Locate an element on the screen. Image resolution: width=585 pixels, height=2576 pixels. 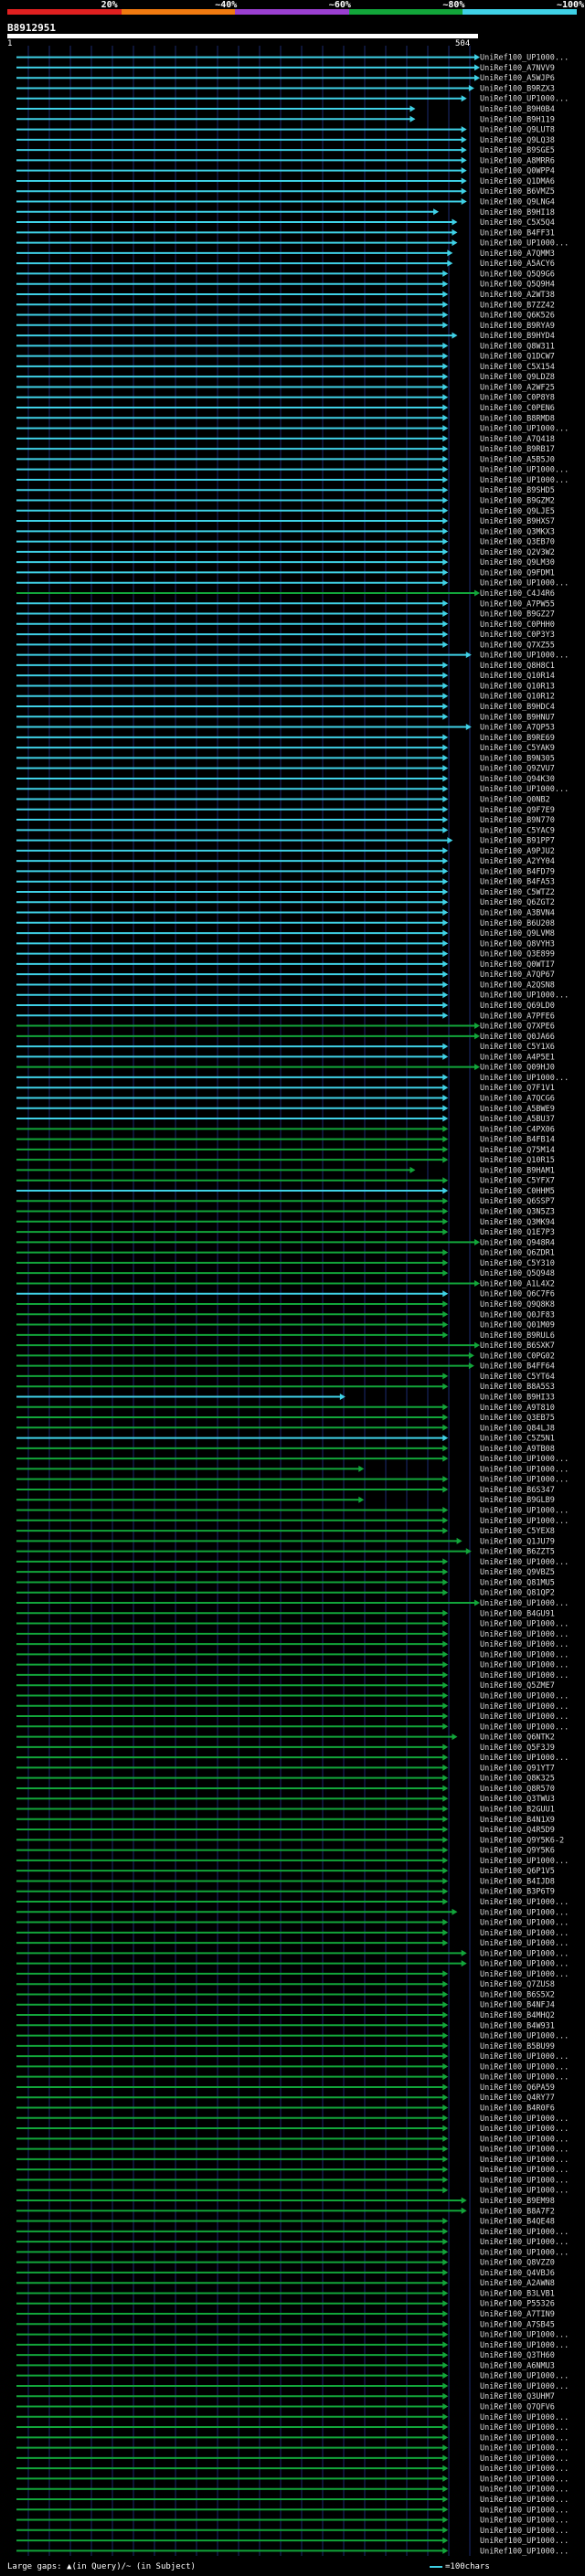
hit-label: UniRef100_Q7ZUS8 is located at coordinates (517, 1984).